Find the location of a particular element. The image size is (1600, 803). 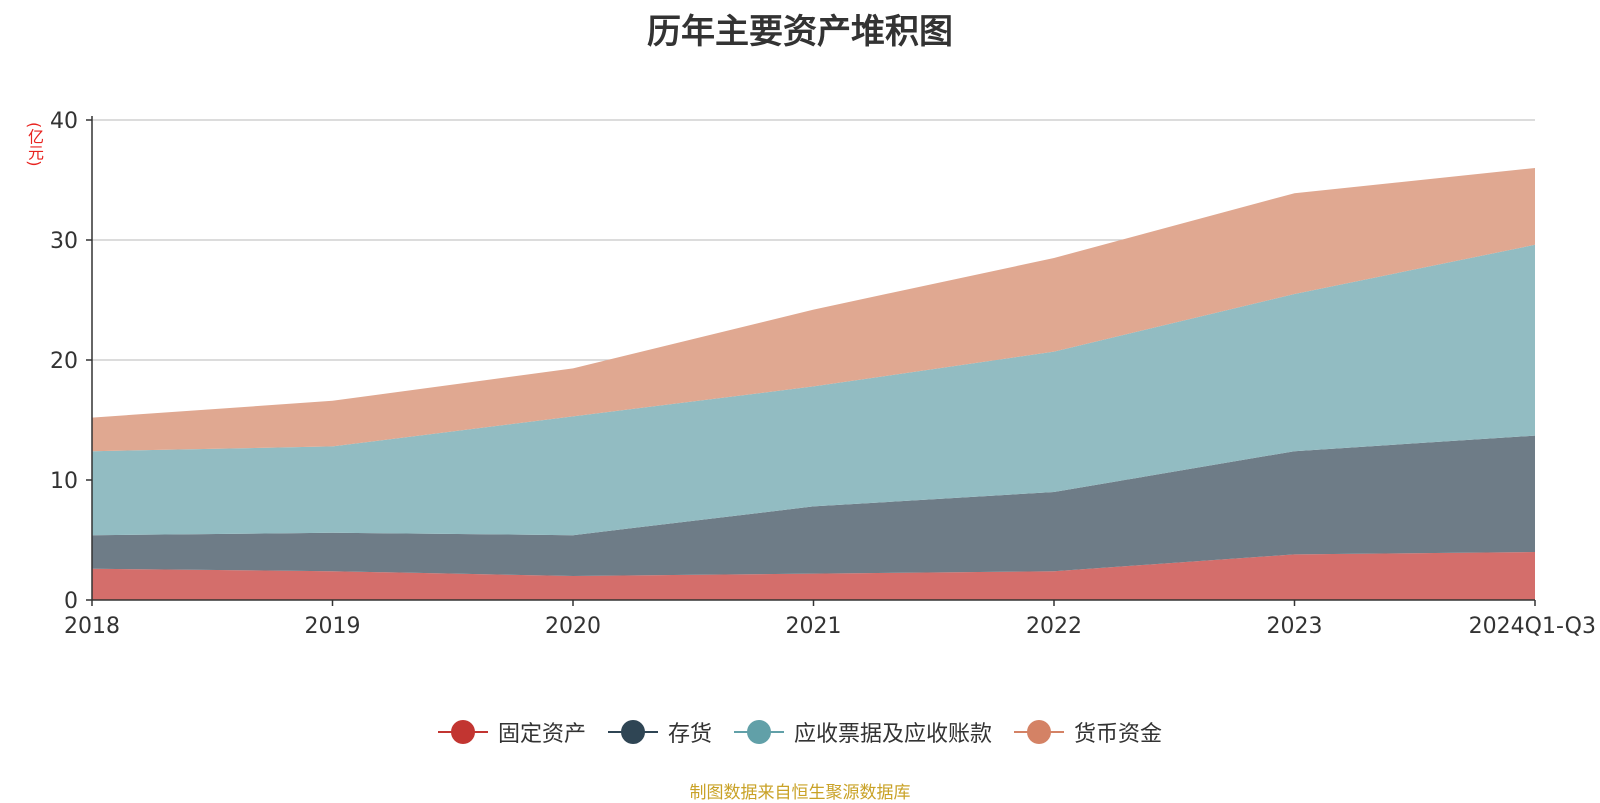

legend-item-fixed-assets: 固定资产 is located at coordinates (511, 732).